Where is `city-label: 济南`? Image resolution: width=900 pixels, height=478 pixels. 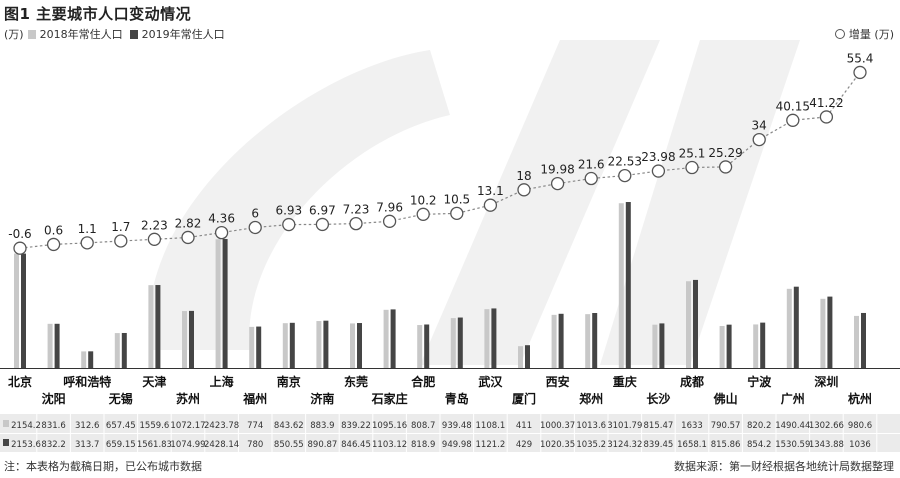 city-label: 济南 is located at coordinates (322, 398).